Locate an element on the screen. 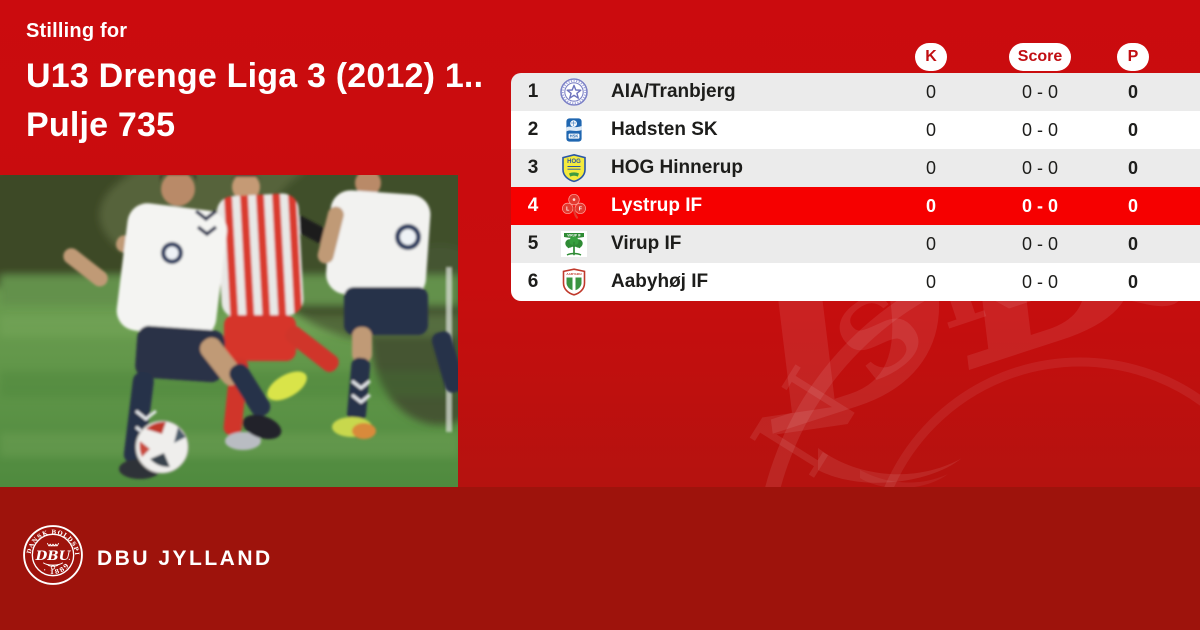  page-title: U13 Drenge Liga 3 (2012) 1.. Pulje 735 is located at coordinates (254, 101).